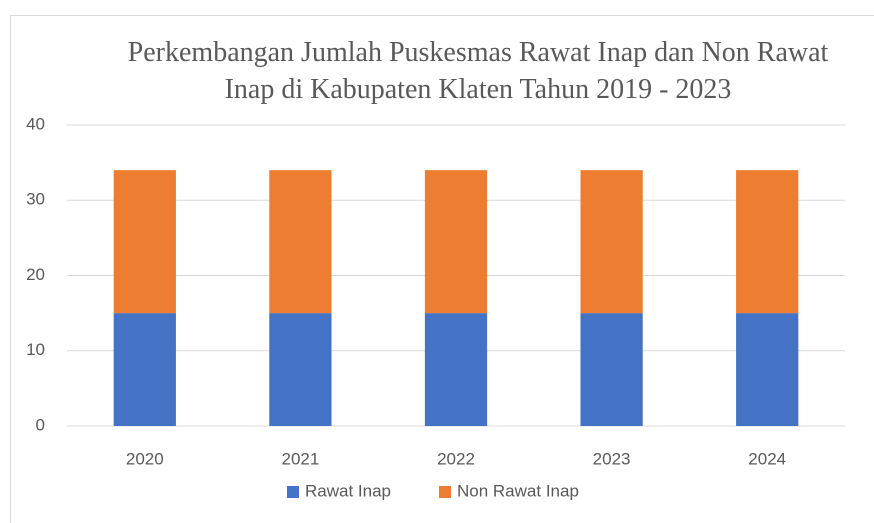 The width and height of the screenshot is (874, 523). What do you see at coordinates (35, 349) in the screenshot?
I see `y-tick-label: 10` at bounding box center [35, 349].